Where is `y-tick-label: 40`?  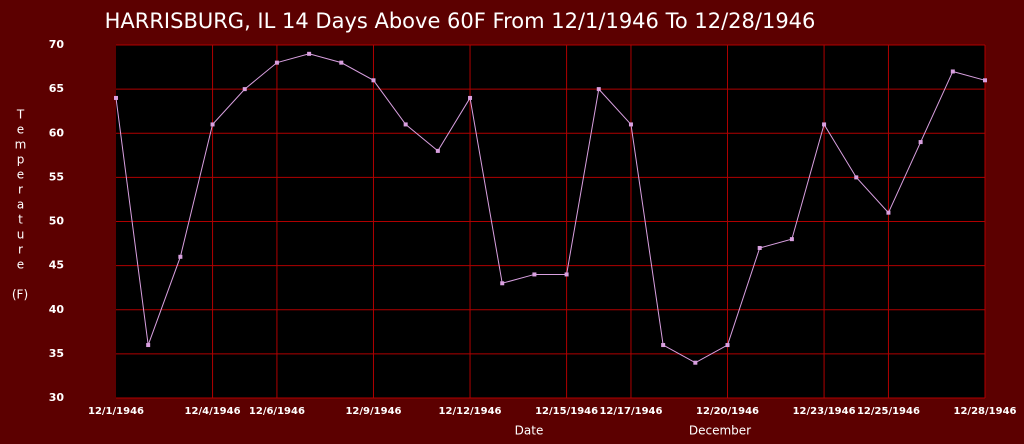
y-tick-label: 40 is located at coordinates (57, 309).